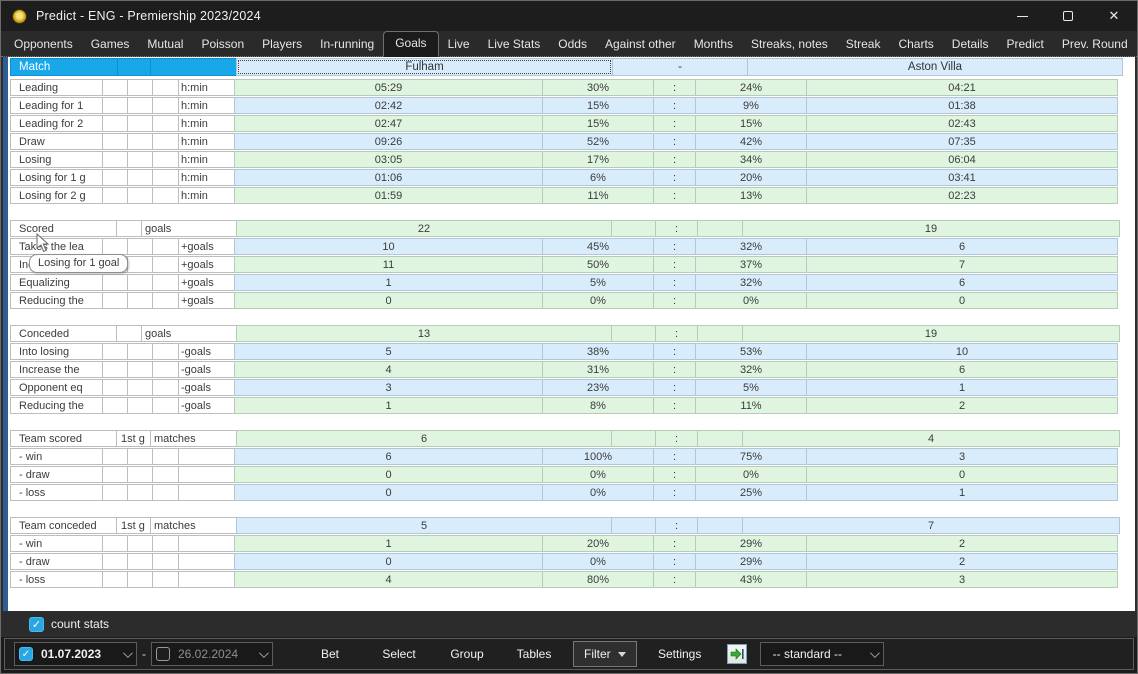  What do you see at coordinates (56, 474) in the screenshot?
I see `cell-label: - draw` at bounding box center [56, 474].